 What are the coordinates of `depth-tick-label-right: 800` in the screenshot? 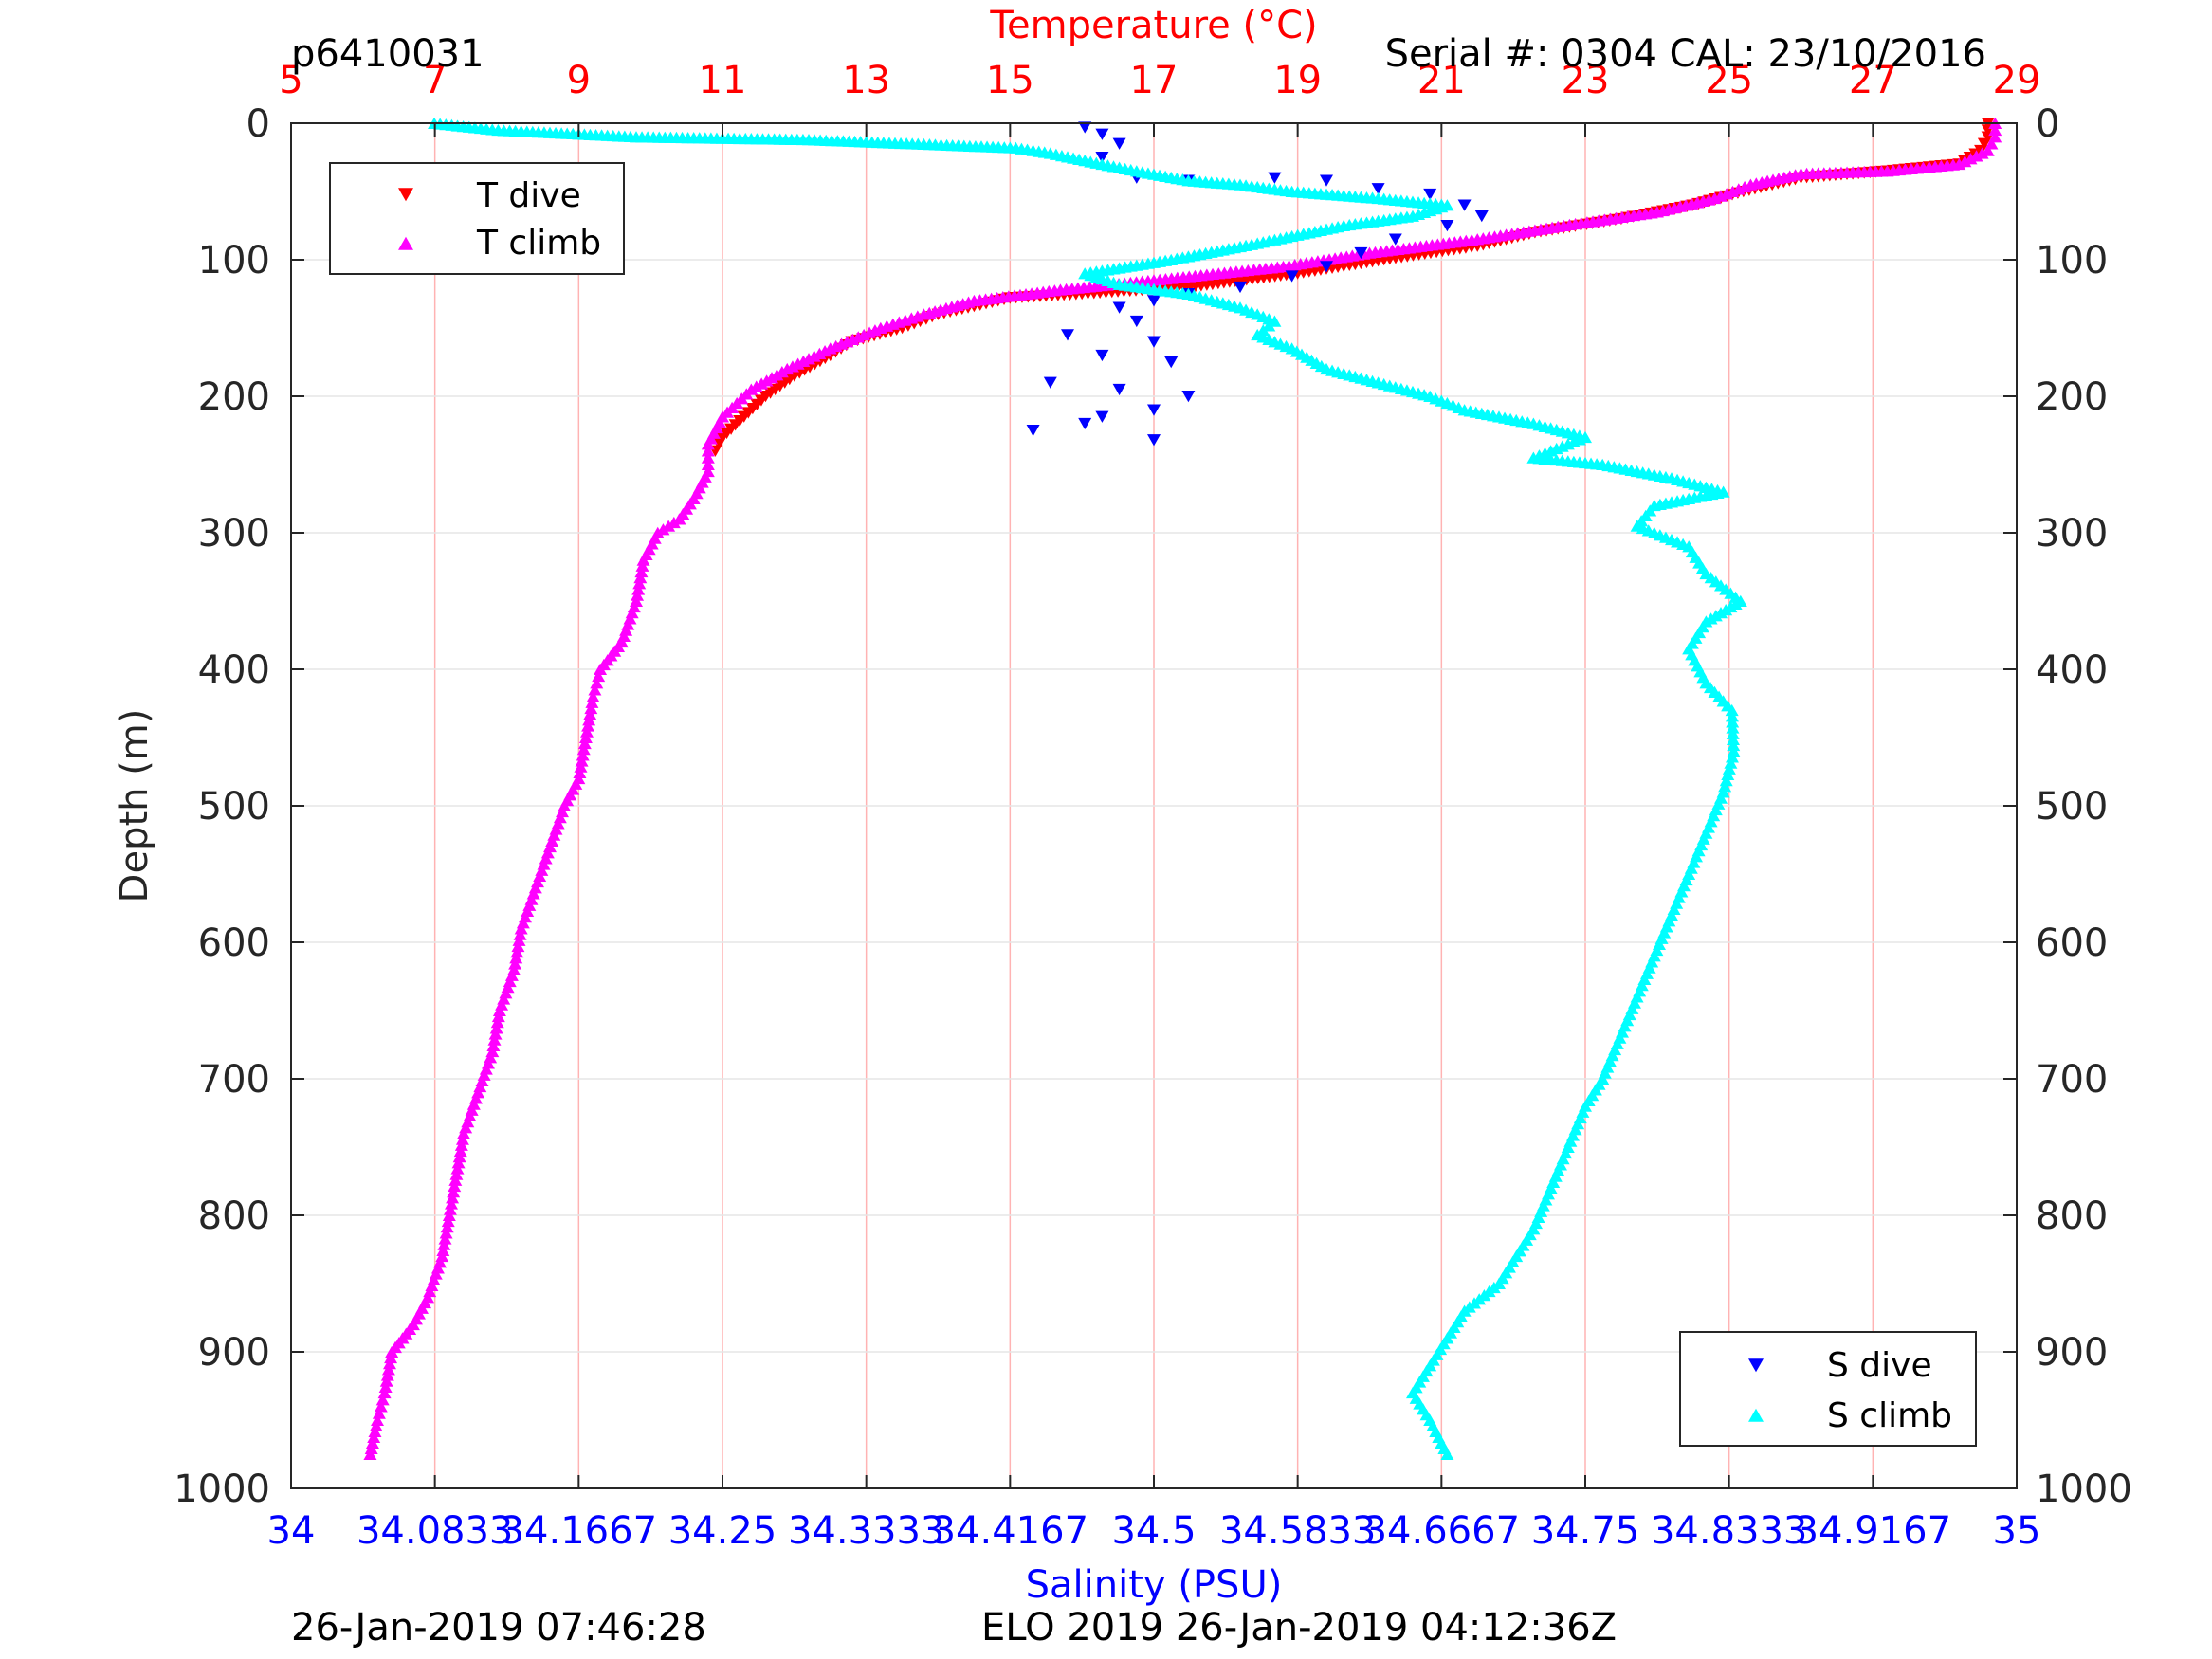 It's located at (2072, 1216).